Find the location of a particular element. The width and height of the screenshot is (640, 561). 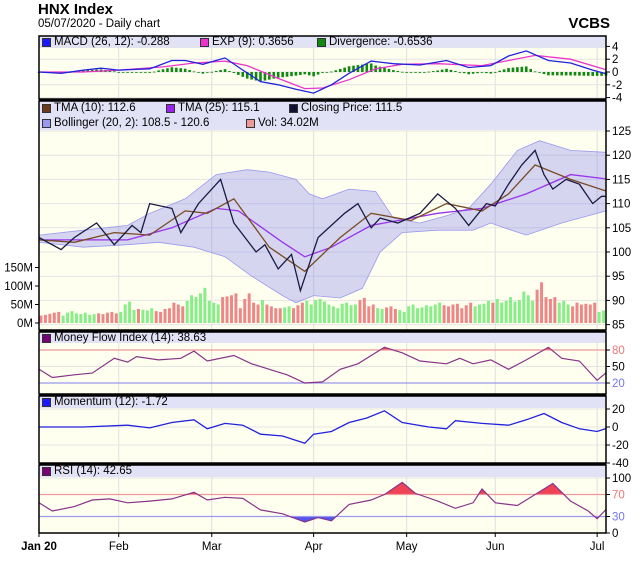

macd-tick-label: -2 is located at coordinates (617, 86).